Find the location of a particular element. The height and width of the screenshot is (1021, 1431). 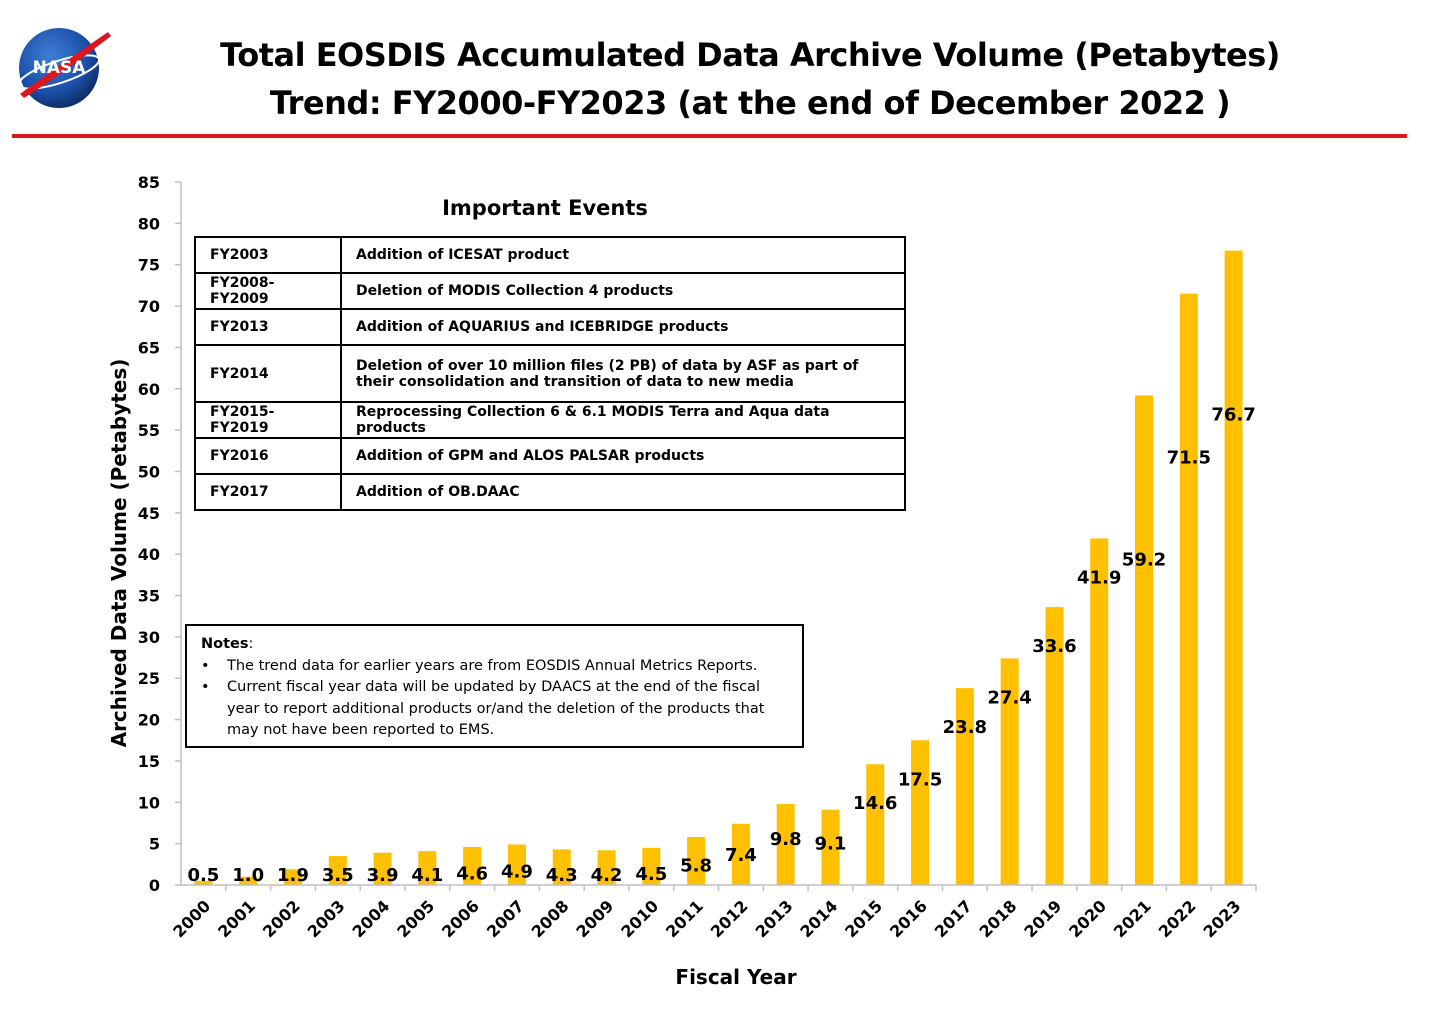

y-tick-label: 60 is located at coordinates (149, 389).